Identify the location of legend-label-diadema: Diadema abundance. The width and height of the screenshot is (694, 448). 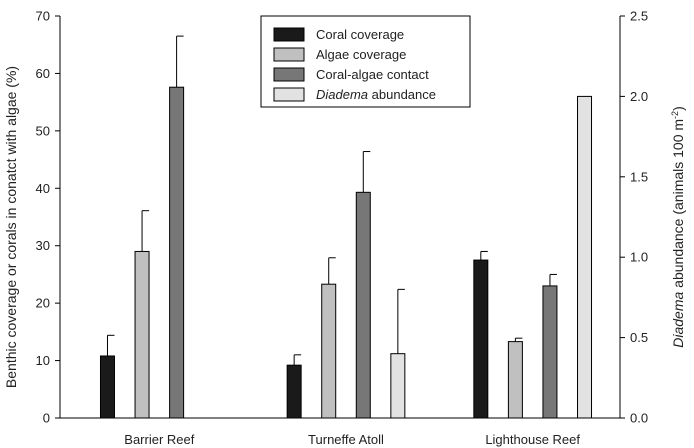
(376, 94).